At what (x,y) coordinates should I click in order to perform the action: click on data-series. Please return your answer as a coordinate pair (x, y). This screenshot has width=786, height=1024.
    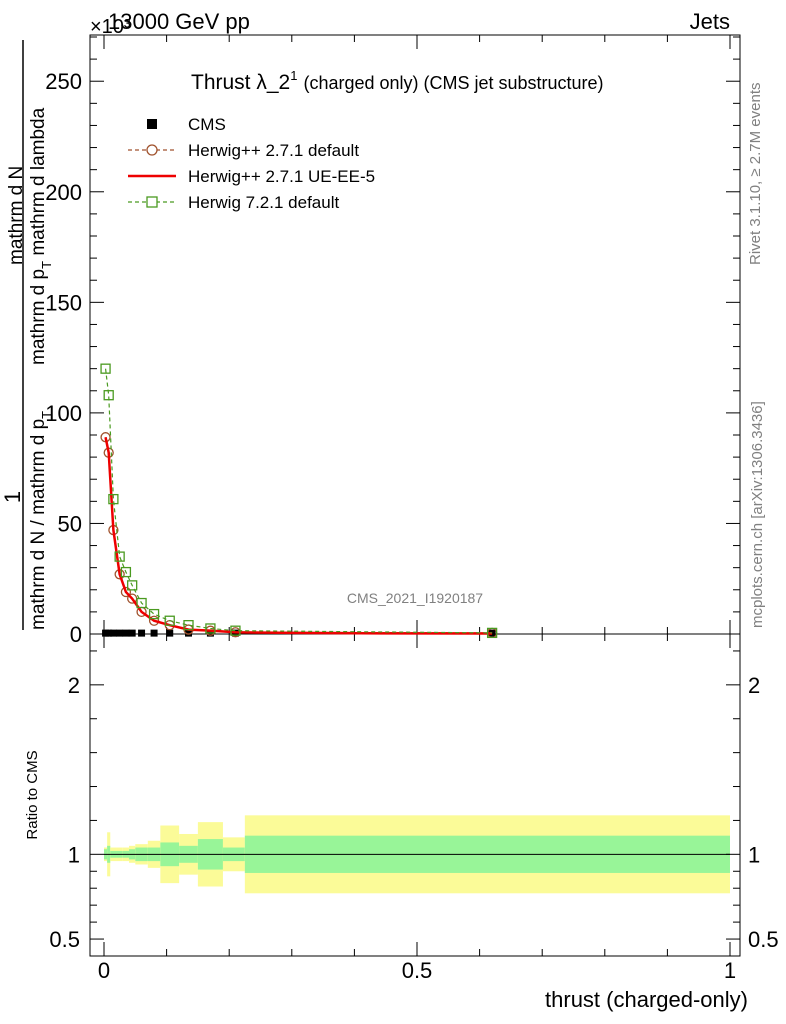
    Looking at the image, I should click on (299, 501).